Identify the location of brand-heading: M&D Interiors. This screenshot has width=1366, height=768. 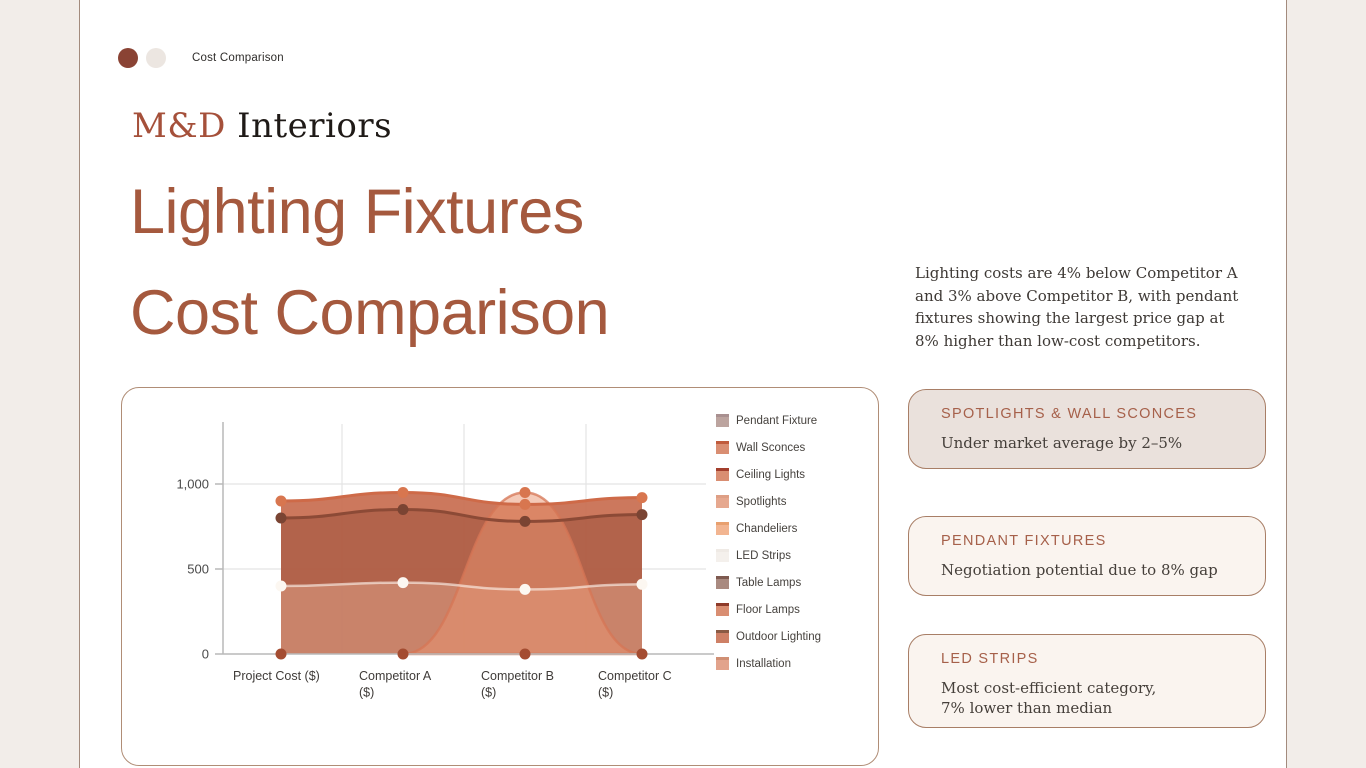
(262, 126).